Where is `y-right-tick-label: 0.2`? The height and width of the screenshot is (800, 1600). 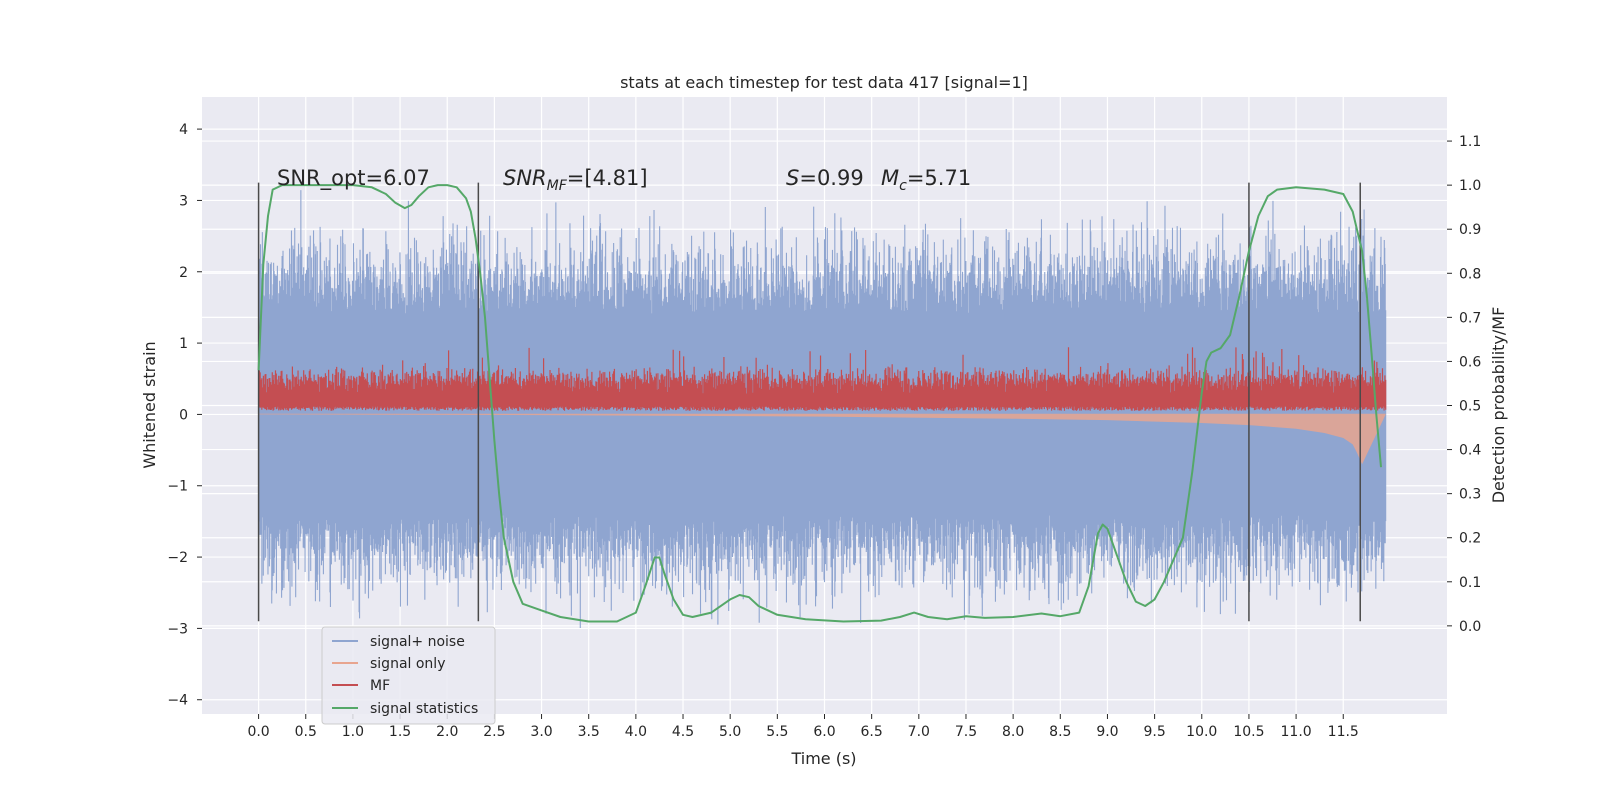
y-right-tick-label: 0.2 is located at coordinates (1470, 539).